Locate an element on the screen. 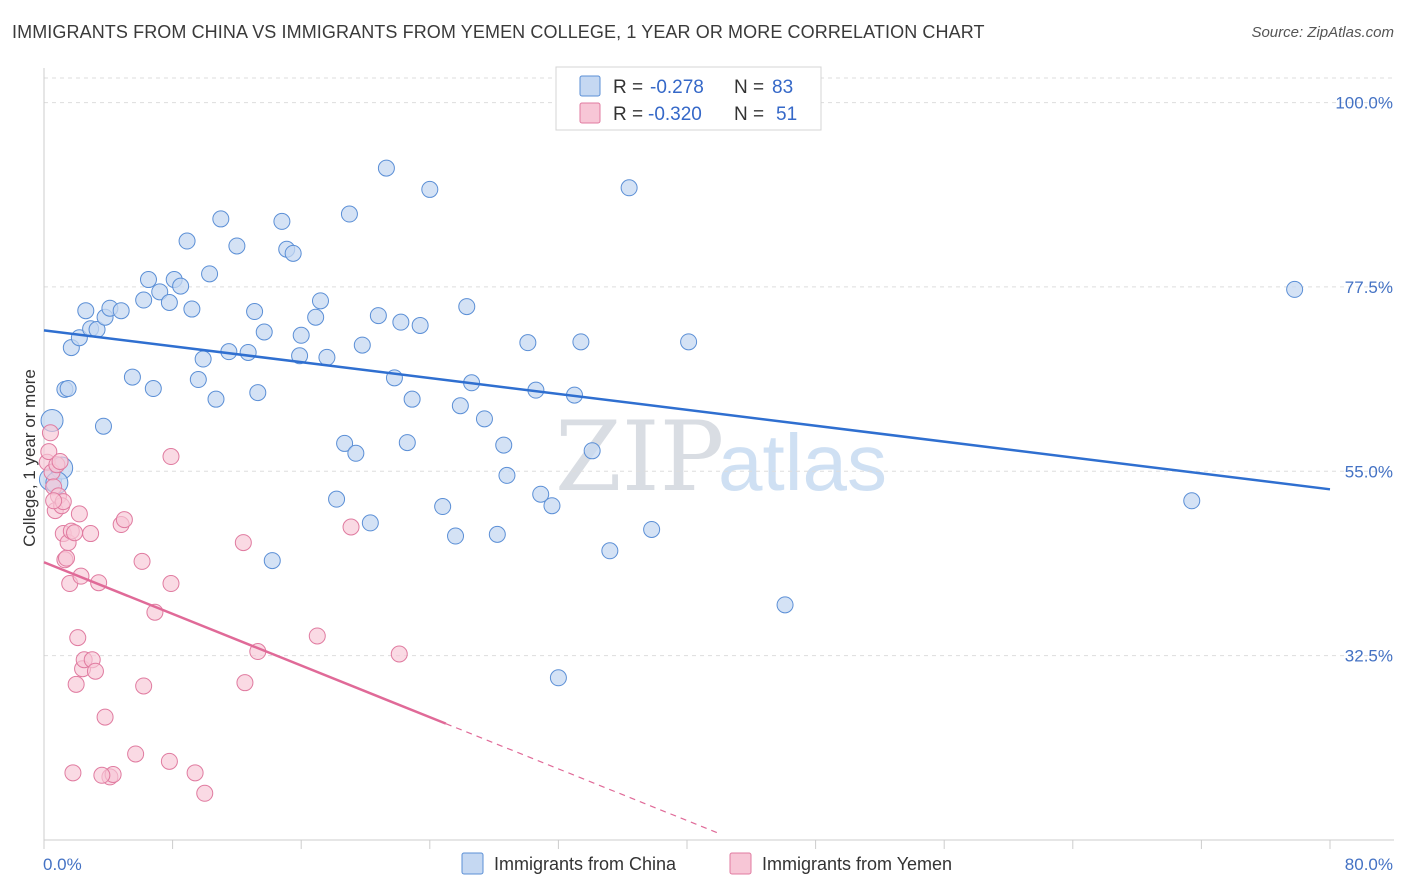 The height and width of the screenshot is (892, 1406). source-label: Source: ZipAtlas.com is located at coordinates (1322, 32).